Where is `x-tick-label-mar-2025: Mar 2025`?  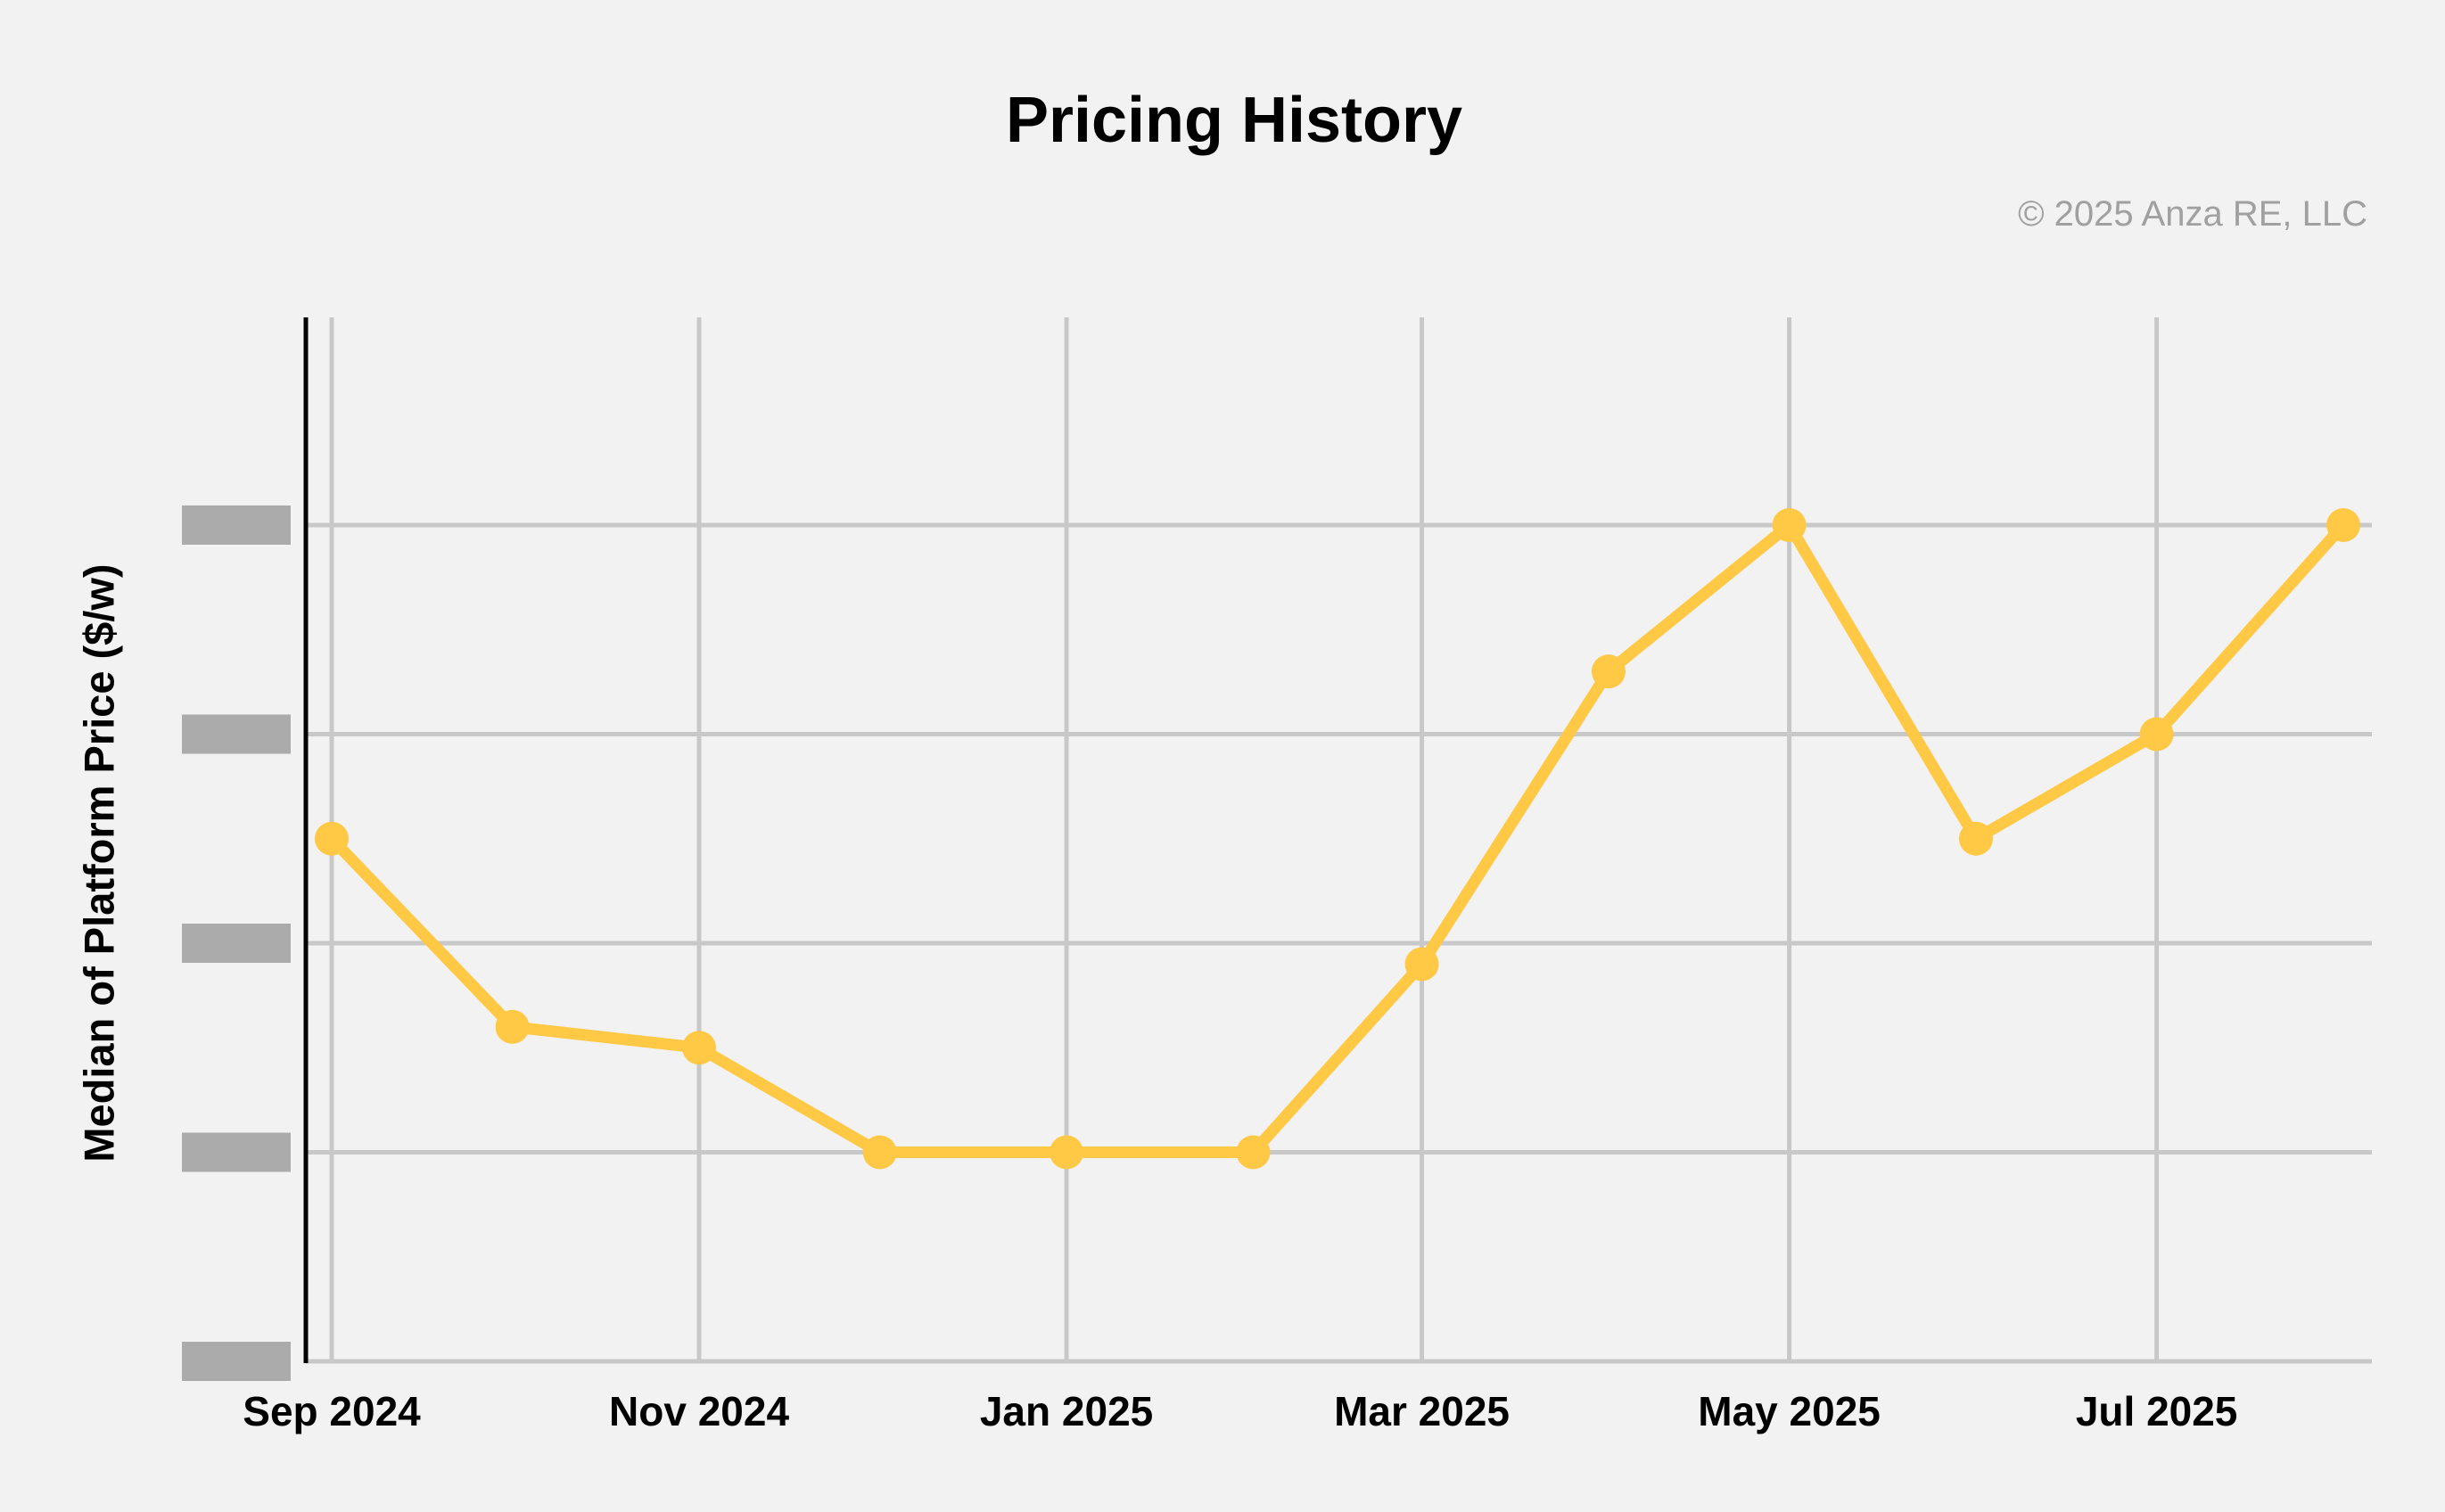
x-tick-label-mar-2025: Mar 2025 is located at coordinates (1422, 1411).